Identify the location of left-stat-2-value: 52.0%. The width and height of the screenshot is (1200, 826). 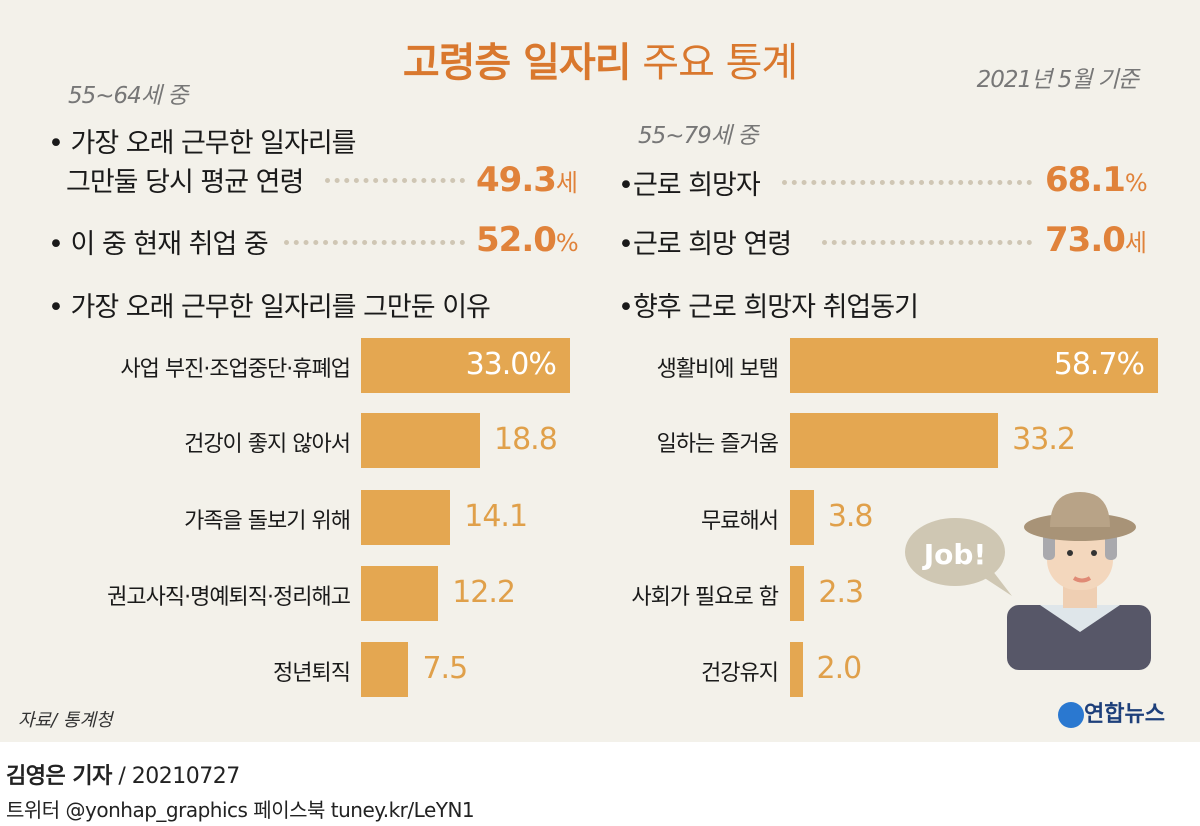
(527, 240).